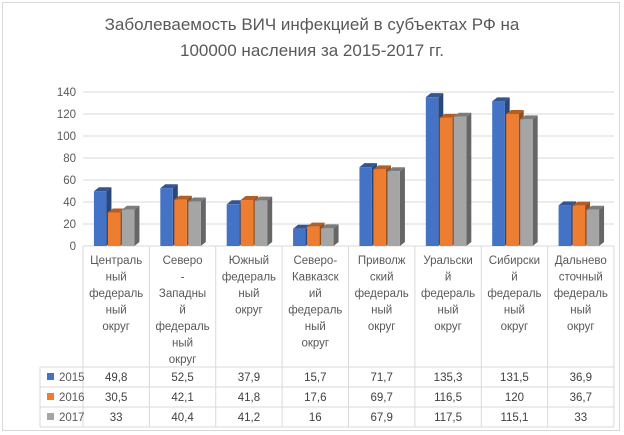 This screenshot has width=624, height=435. What do you see at coordinates (514, 418) in the screenshot?
I see `table-value: 115,1` at bounding box center [514, 418].